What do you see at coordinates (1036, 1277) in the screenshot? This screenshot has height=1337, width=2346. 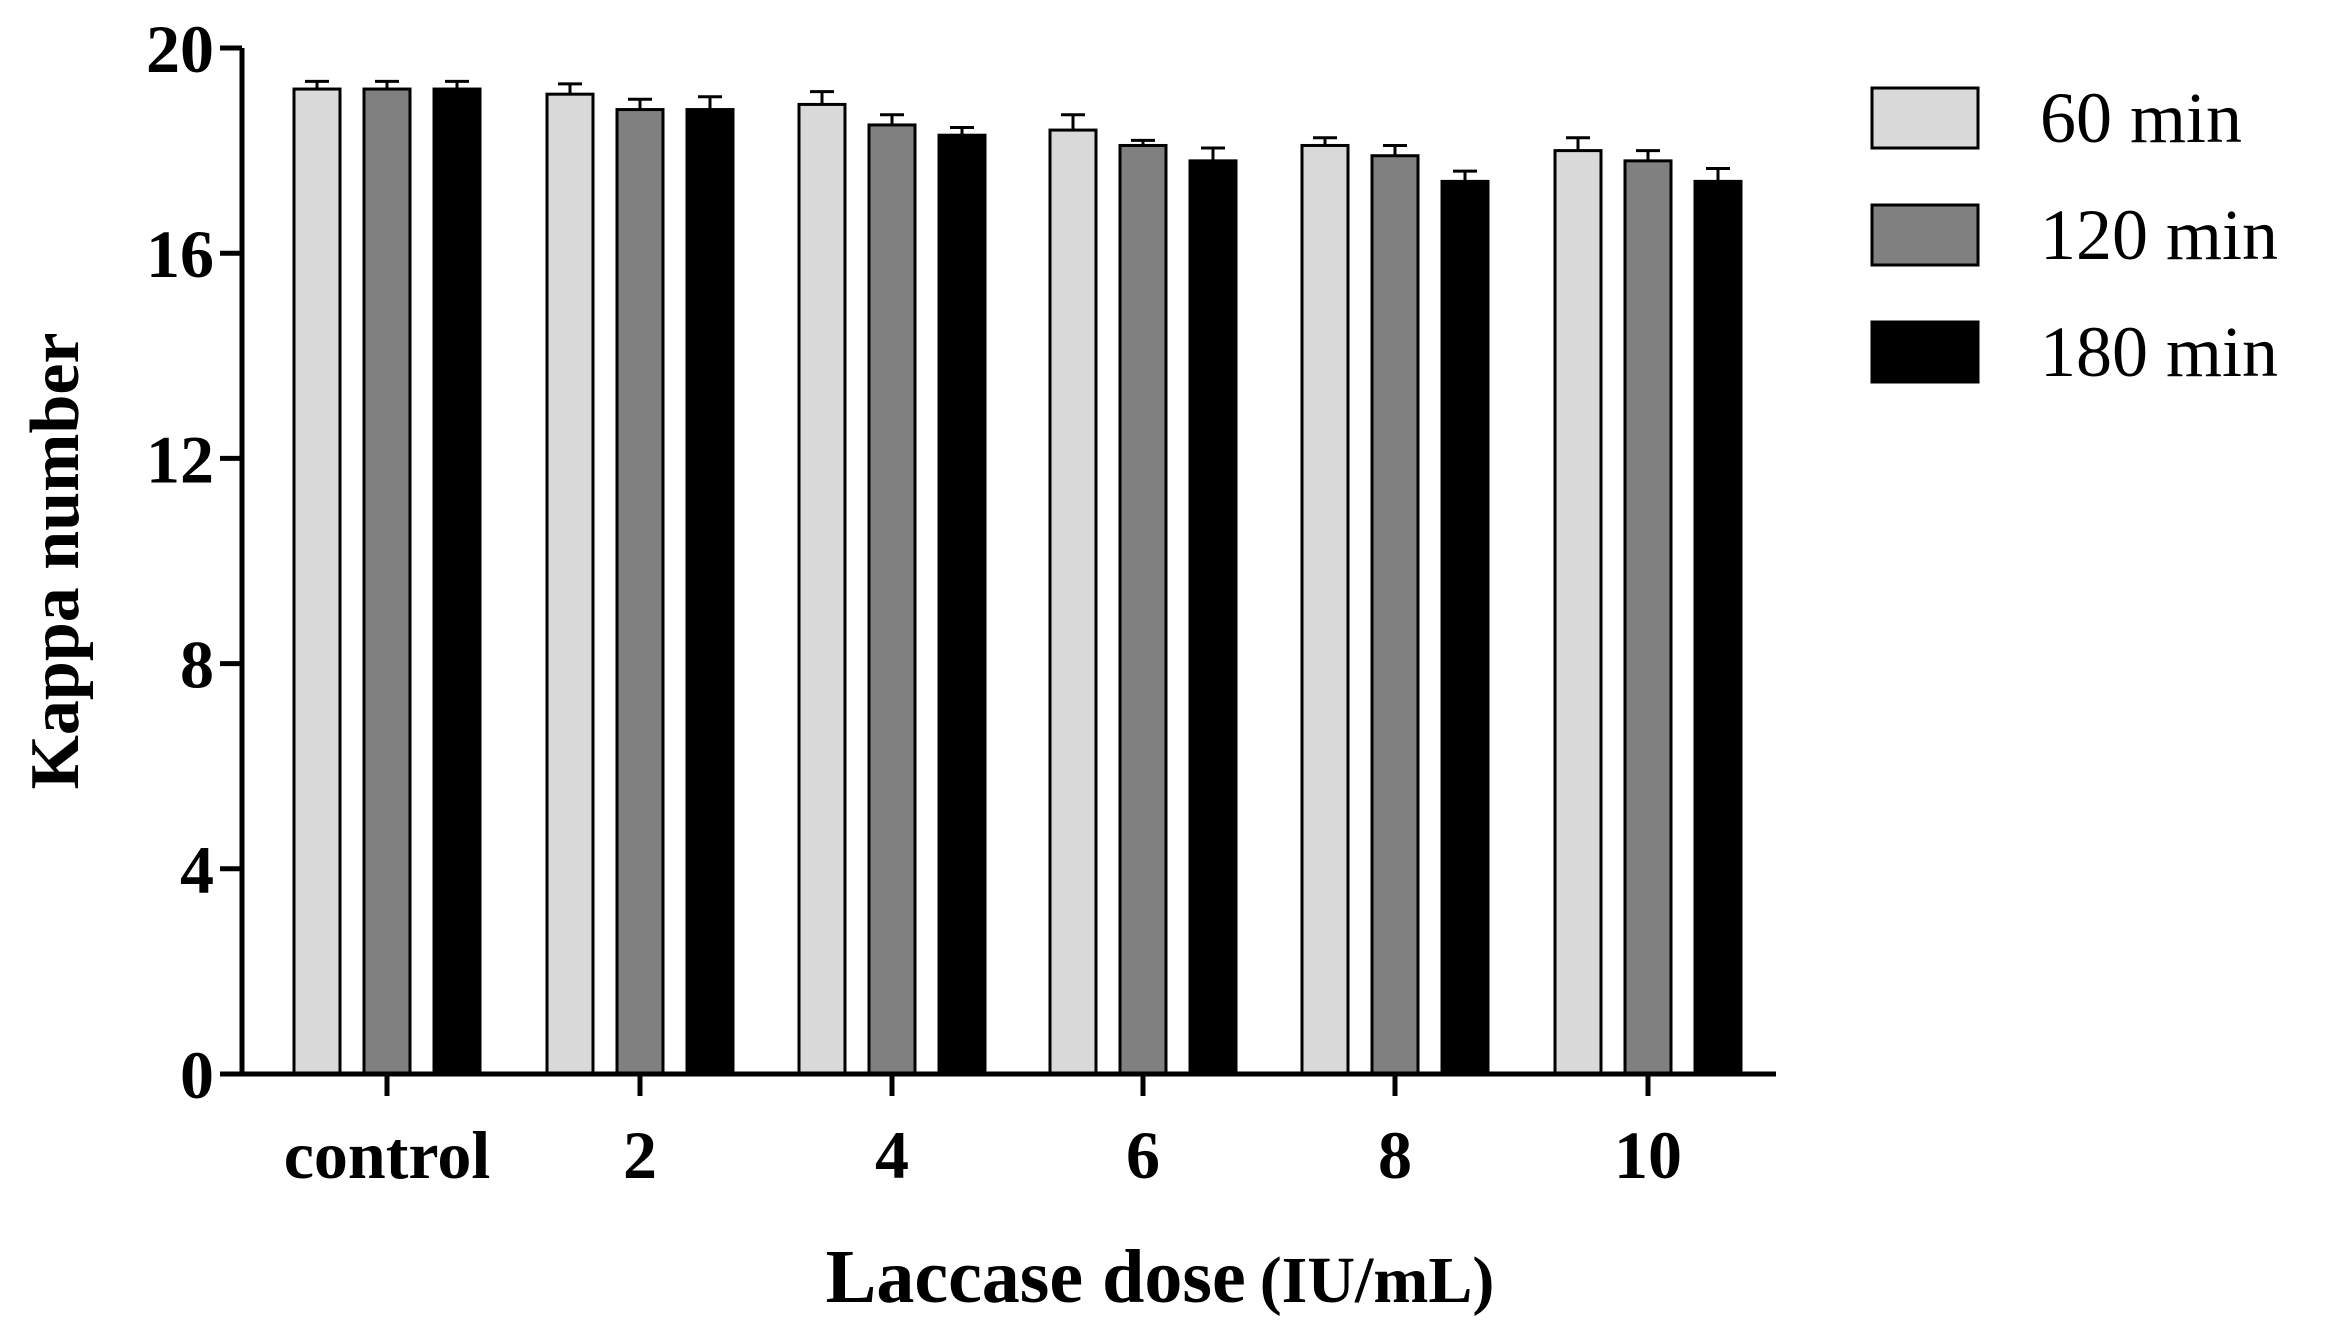 I see `x-axis-title-main: Laccase dose` at bounding box center [1036, 1277].